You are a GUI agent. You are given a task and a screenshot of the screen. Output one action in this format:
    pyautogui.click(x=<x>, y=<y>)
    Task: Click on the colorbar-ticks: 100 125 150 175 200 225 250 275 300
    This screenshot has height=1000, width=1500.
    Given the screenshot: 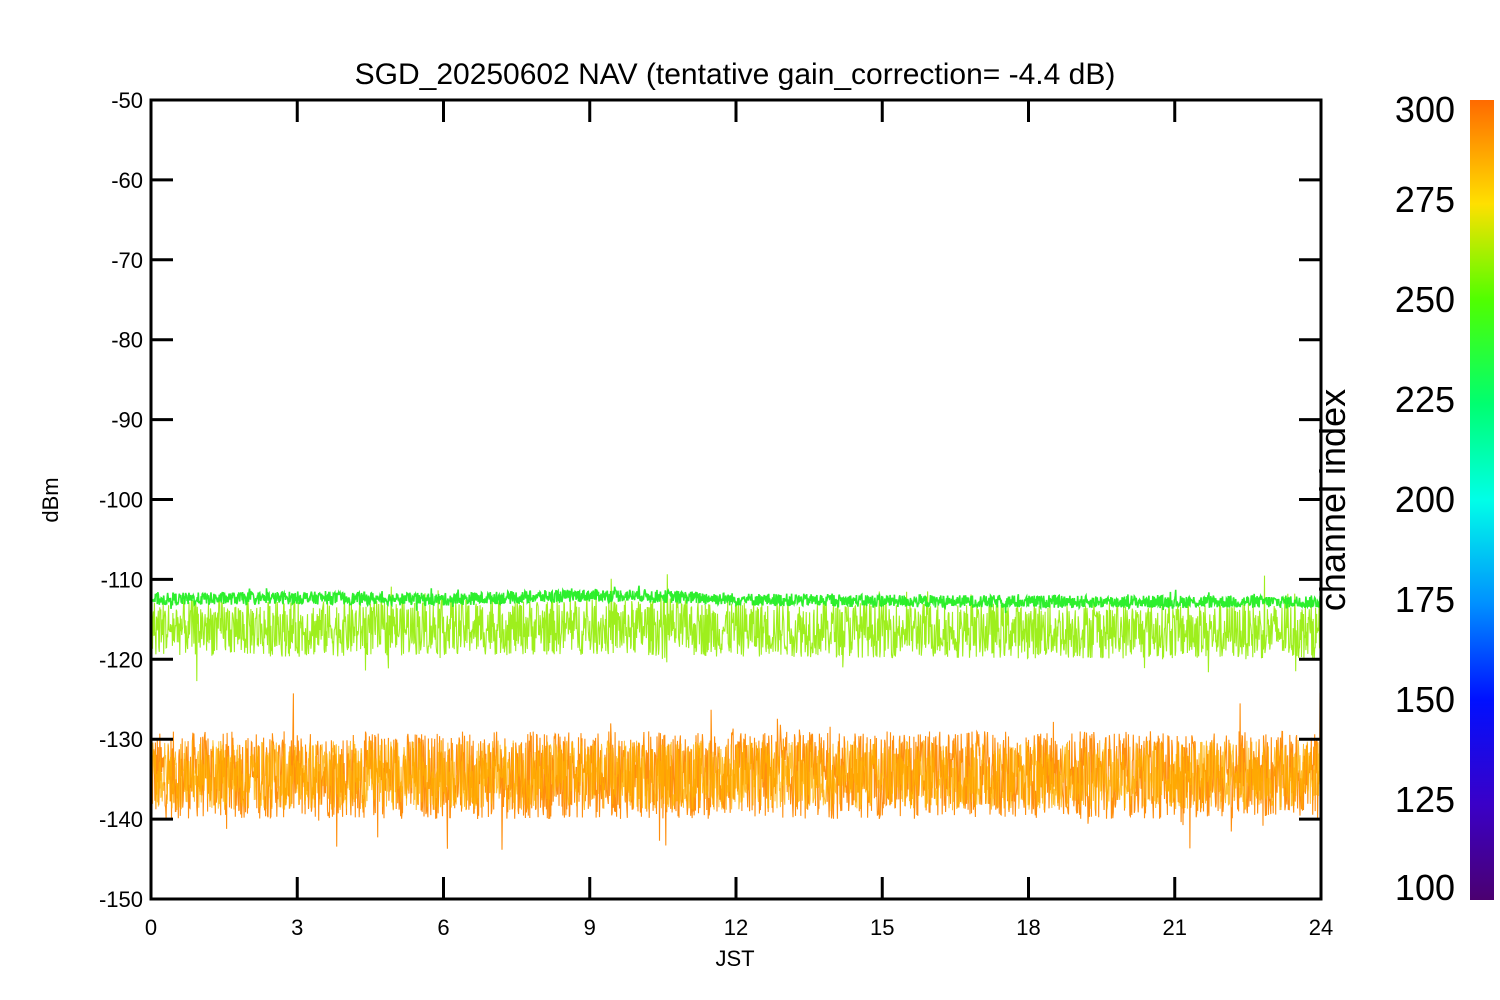 What is the action you would take?
    pyautogui.click(x=1425, y=498)
    